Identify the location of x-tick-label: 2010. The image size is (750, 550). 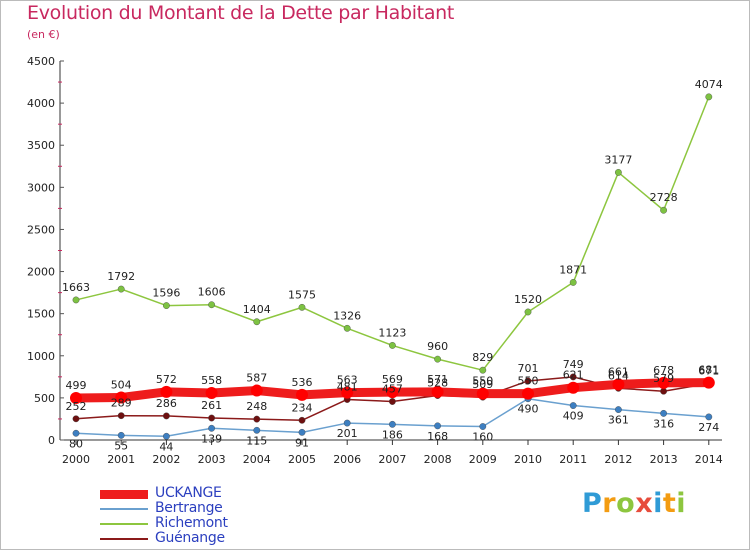
(528, 459).